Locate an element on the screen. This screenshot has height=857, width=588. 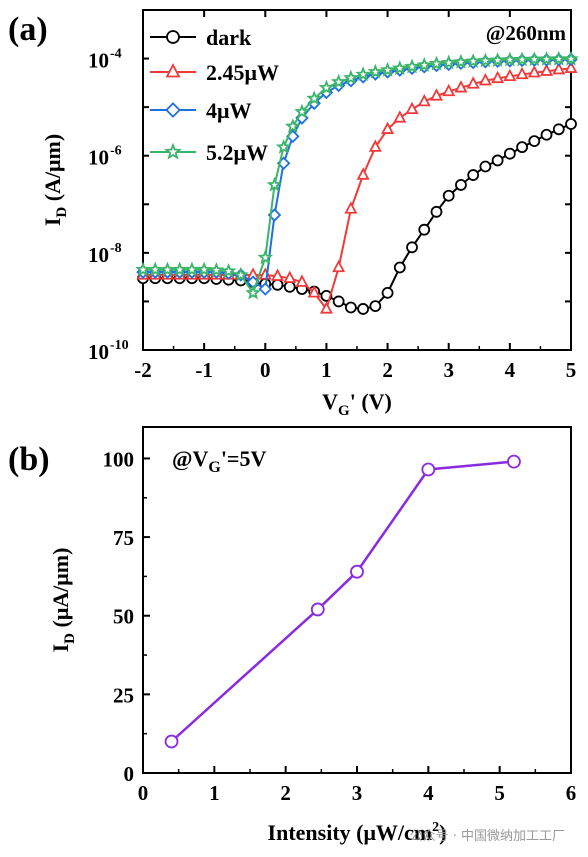
panel-b-ylabel: ID (μA/μm) is located at coordinates (63, 600).